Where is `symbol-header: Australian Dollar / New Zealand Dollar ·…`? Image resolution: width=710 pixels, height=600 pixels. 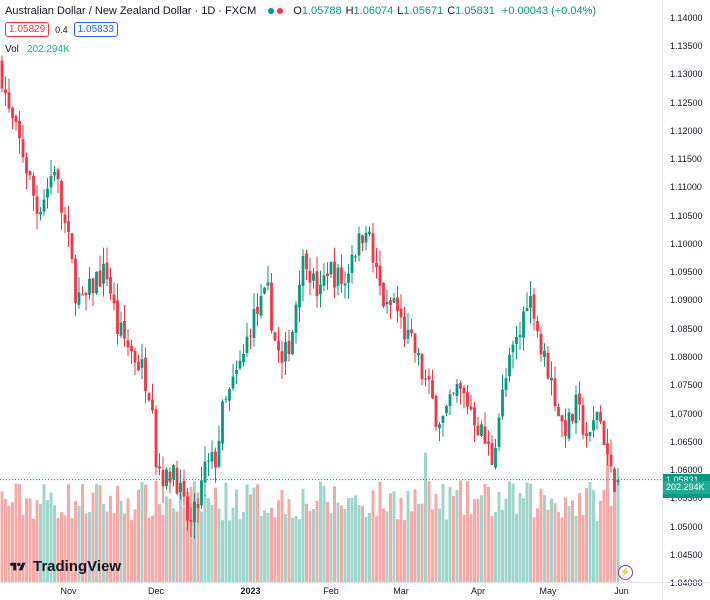 symbol-header: Australian Dollar / New Zealand Dollar ·… is located at coordinates (300, 11).